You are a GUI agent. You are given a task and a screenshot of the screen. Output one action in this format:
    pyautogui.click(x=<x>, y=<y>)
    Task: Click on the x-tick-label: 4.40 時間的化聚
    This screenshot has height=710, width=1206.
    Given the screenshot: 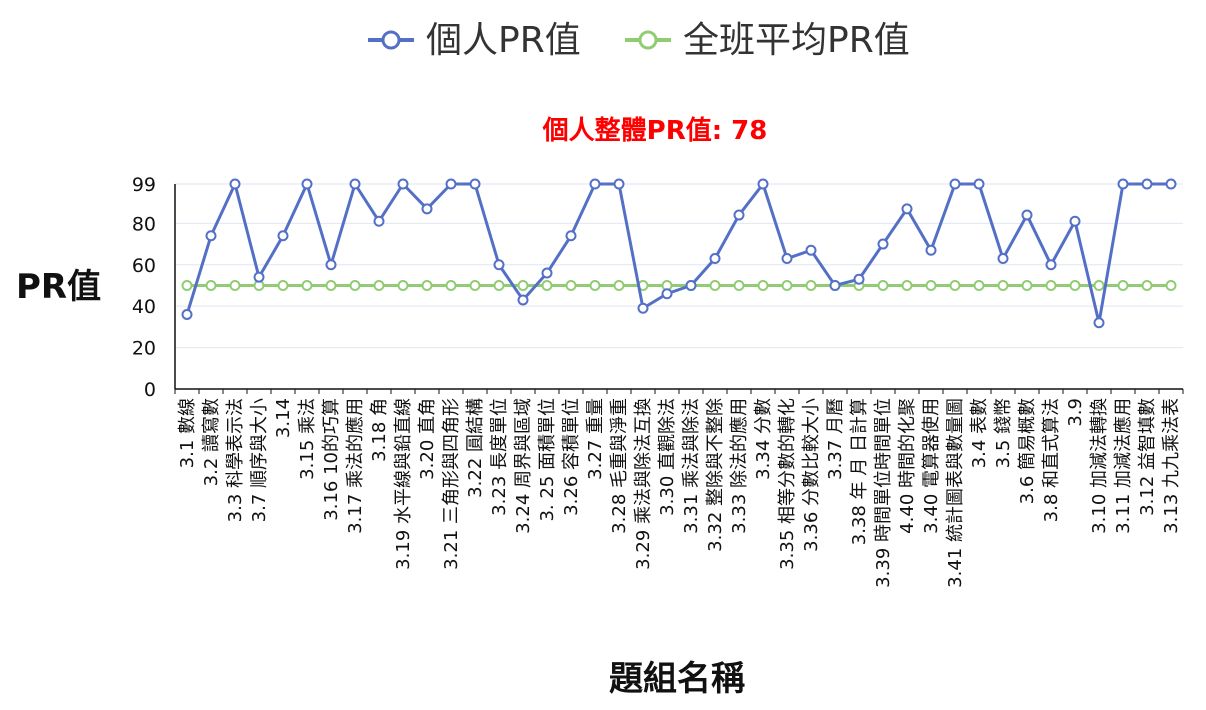 What is the action you would take?
    pyautogui.click(x=907, y=466)
    